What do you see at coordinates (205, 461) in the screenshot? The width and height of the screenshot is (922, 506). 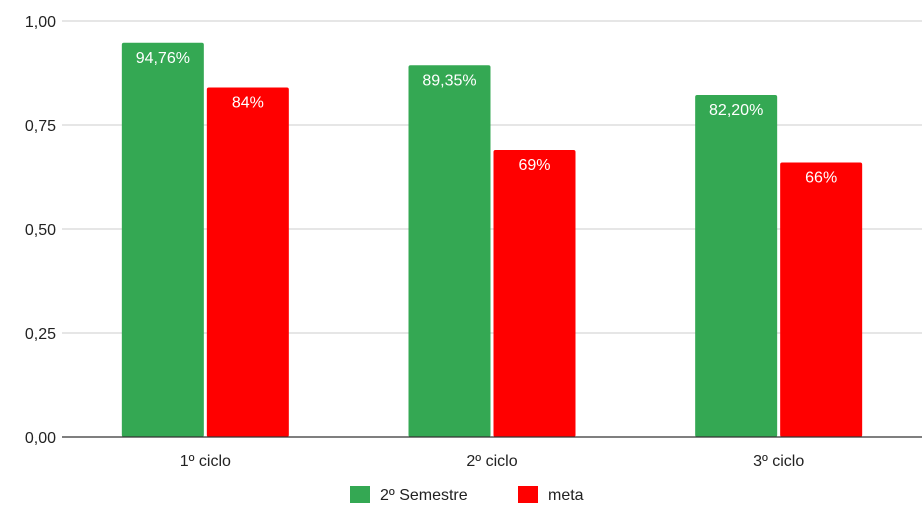 I see `x-tick-label: 1º ciclo` at bounding box center [205, 461].